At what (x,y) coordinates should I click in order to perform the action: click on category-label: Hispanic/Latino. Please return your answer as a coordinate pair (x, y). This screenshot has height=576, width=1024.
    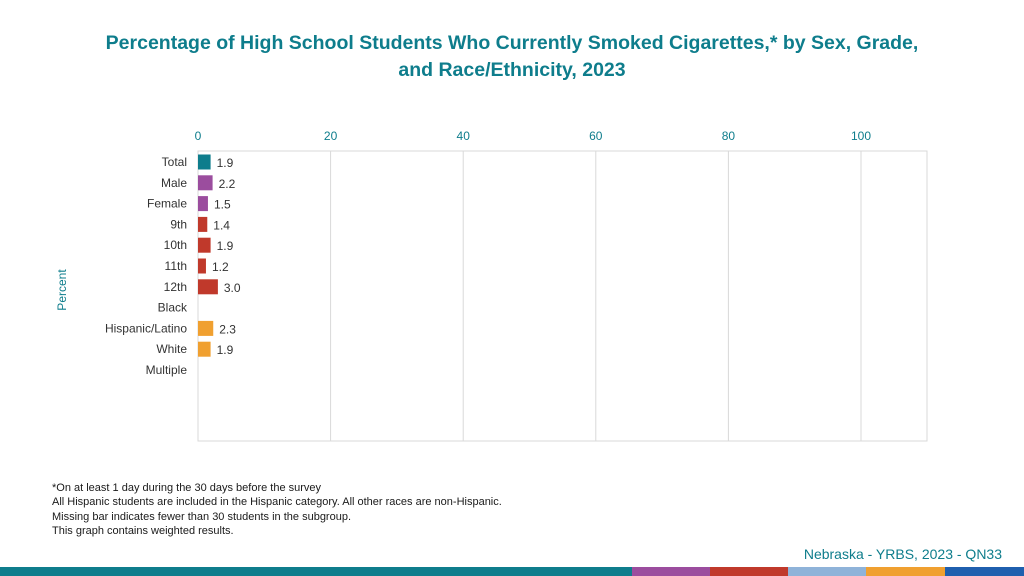
    Looking at the image, I should click on (146, 328).